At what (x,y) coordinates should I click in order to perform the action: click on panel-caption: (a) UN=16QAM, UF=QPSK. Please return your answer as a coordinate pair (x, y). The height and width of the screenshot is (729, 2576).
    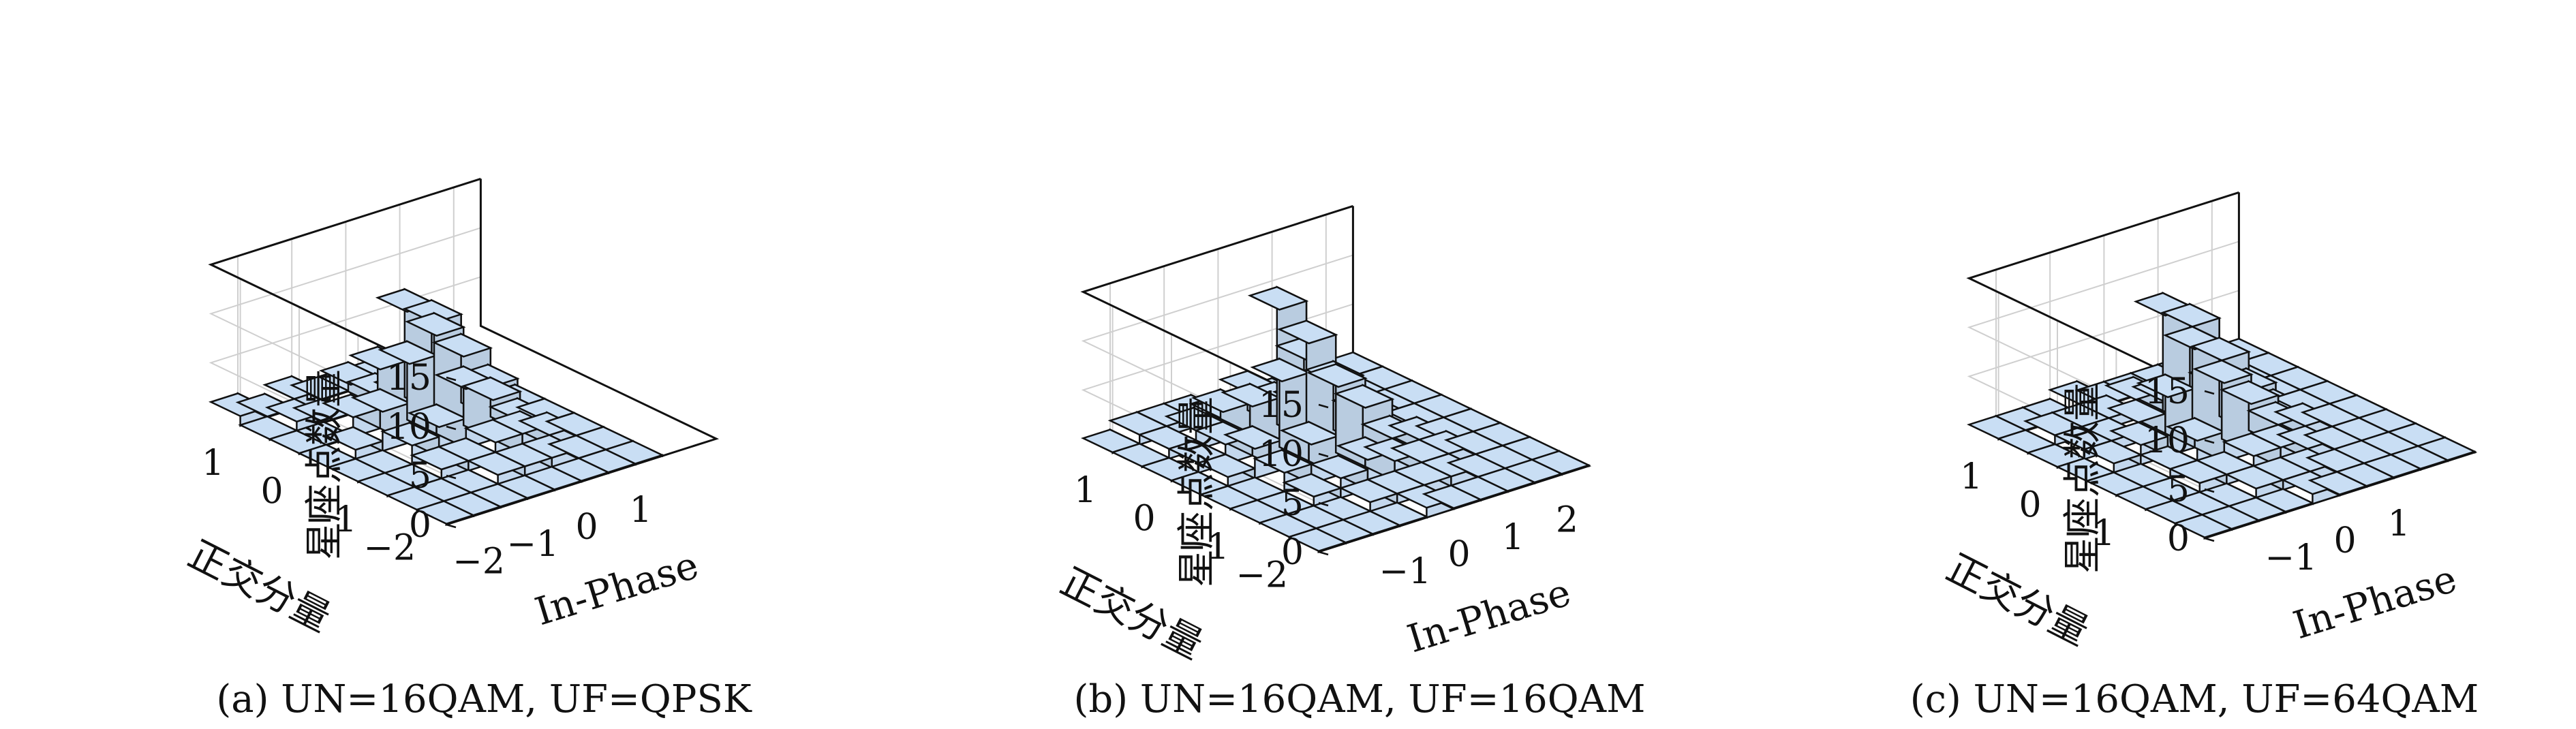
    Looking at the image, I should click on (484, 699).